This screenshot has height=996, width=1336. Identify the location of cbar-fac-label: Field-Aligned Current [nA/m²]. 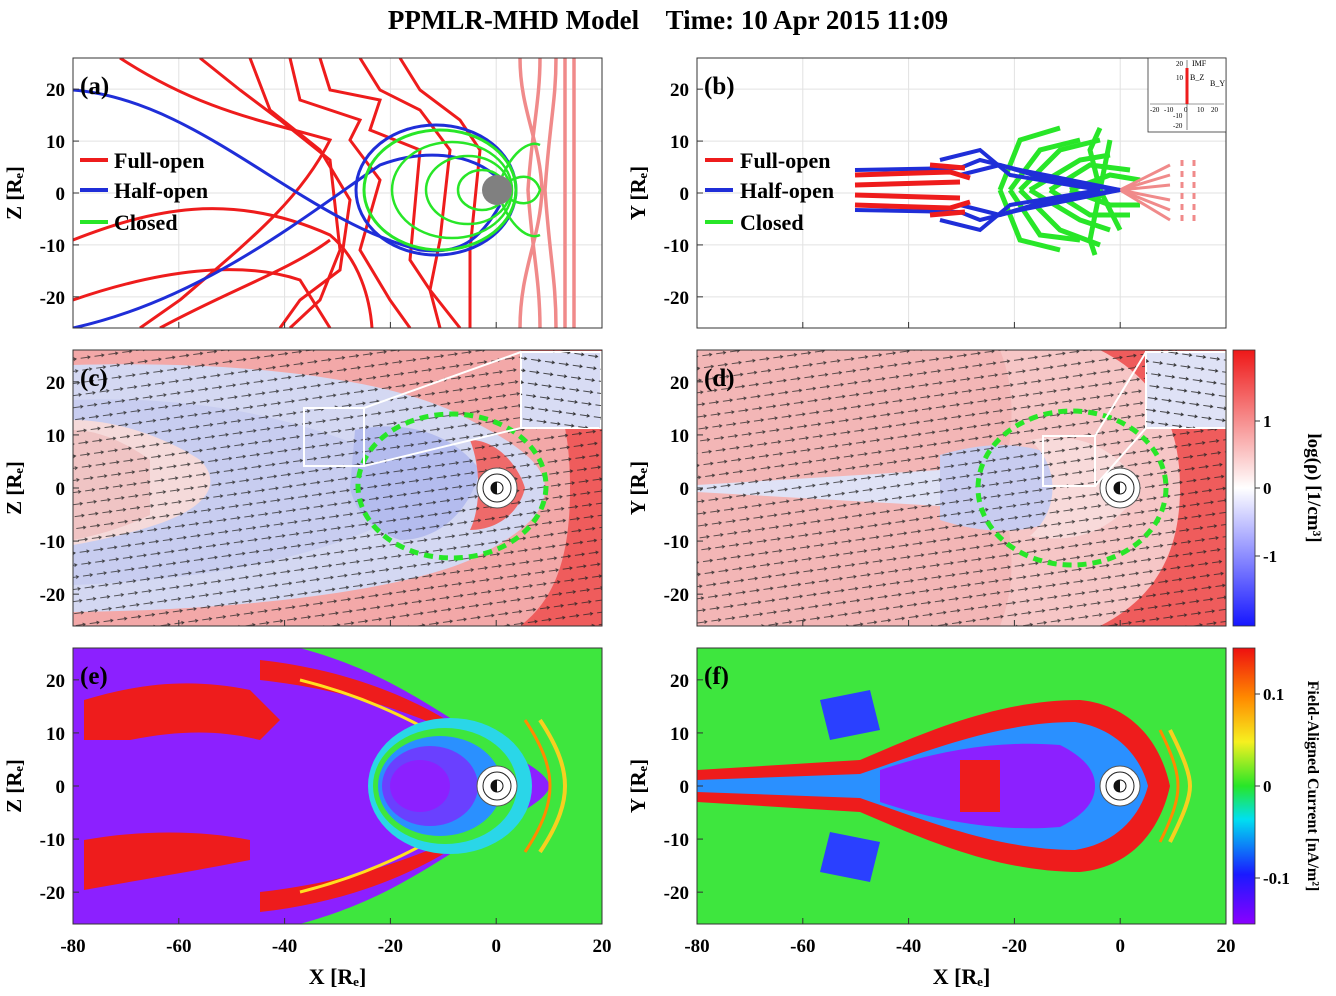
(1312, 786).